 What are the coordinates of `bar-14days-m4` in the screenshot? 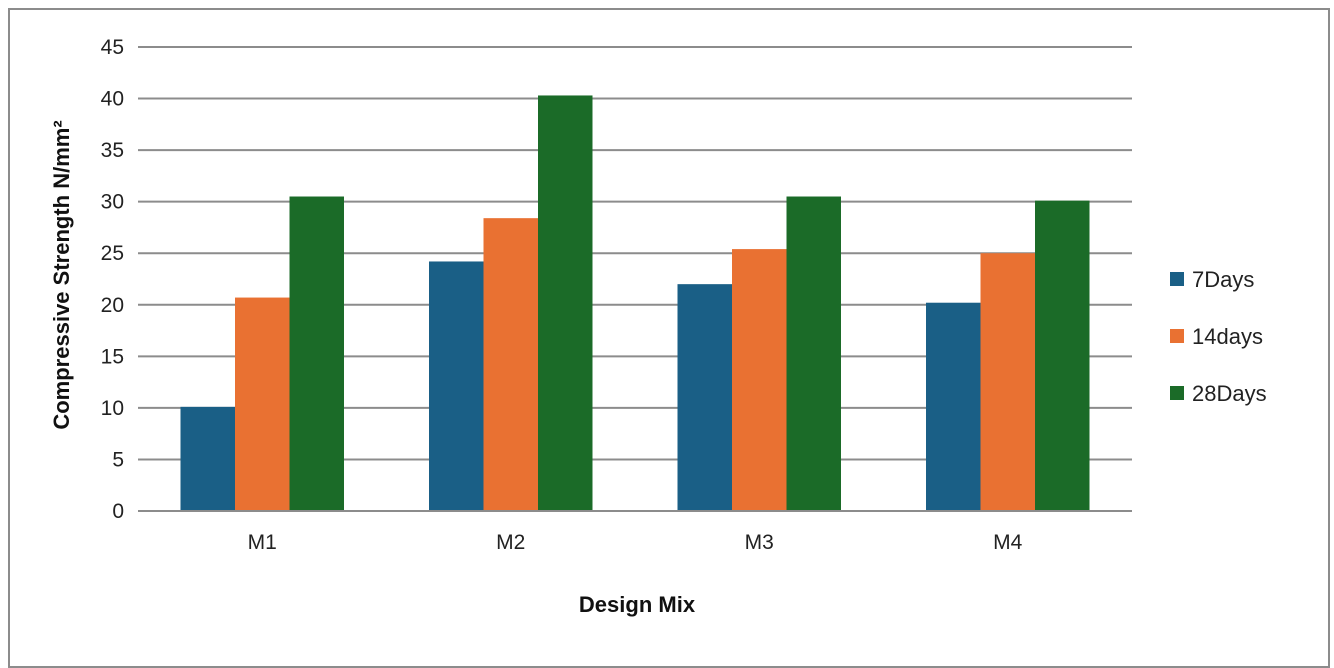 It's located at (1007, 382).